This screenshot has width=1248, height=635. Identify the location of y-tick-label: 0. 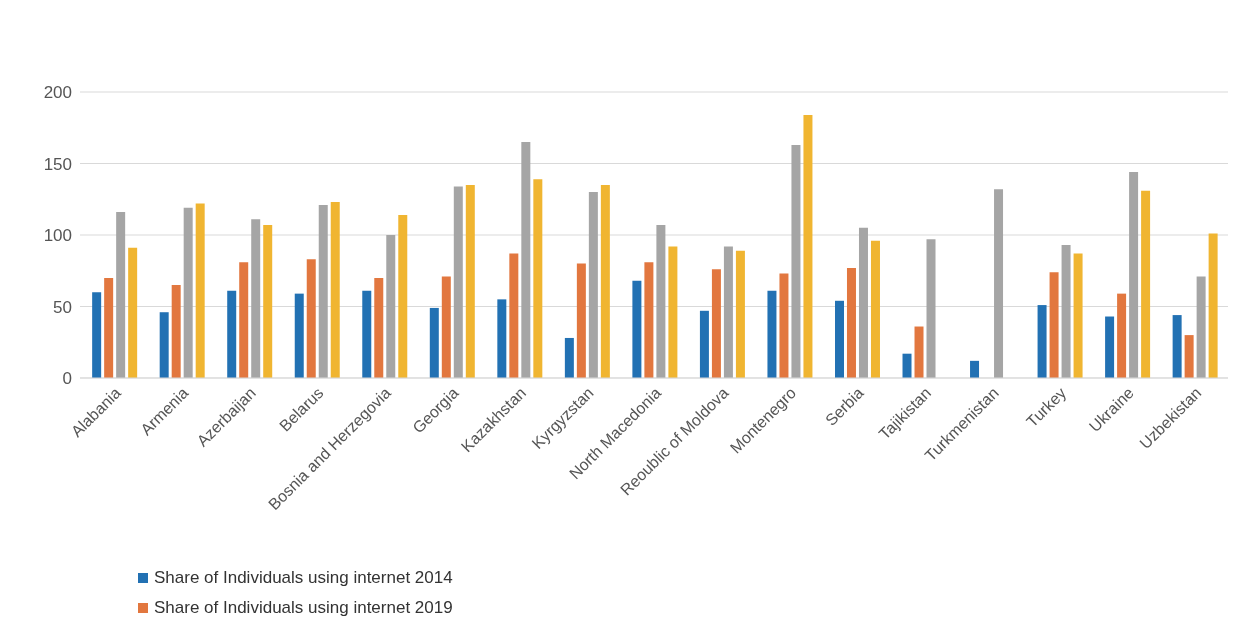
(67, 379).